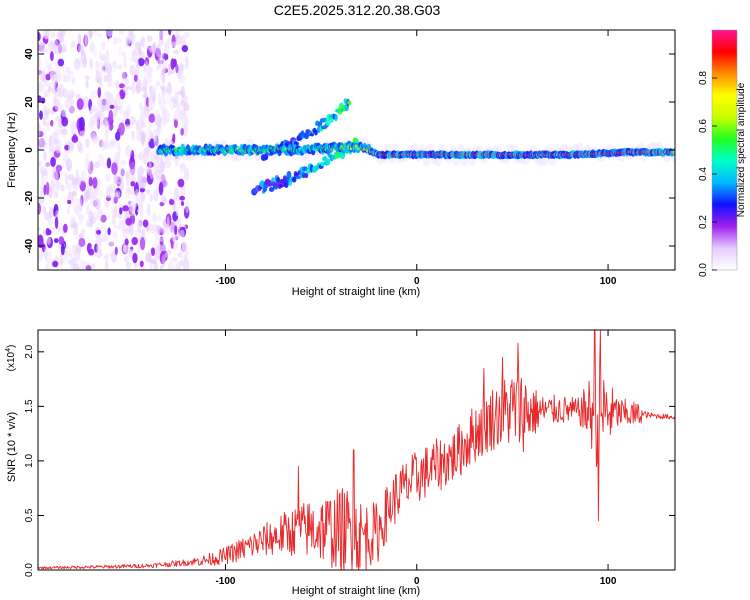 Image resolution: width=750 pixels, height=600 pixels. What do you see at coordinates (703, 174) in the screenshot?
I see `colorbar-tick-label: 0.4` at bounding box center [703, 174].